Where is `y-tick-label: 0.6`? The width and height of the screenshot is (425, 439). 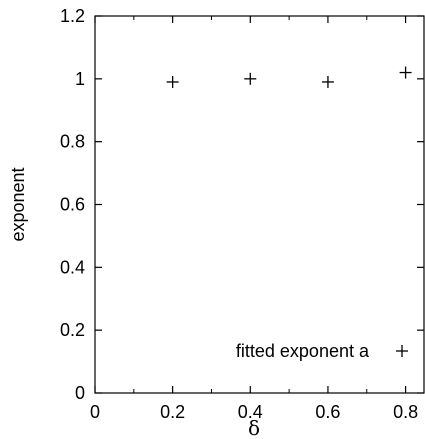
y-tick-label: 0.6 is located at coordinates (72, 205).